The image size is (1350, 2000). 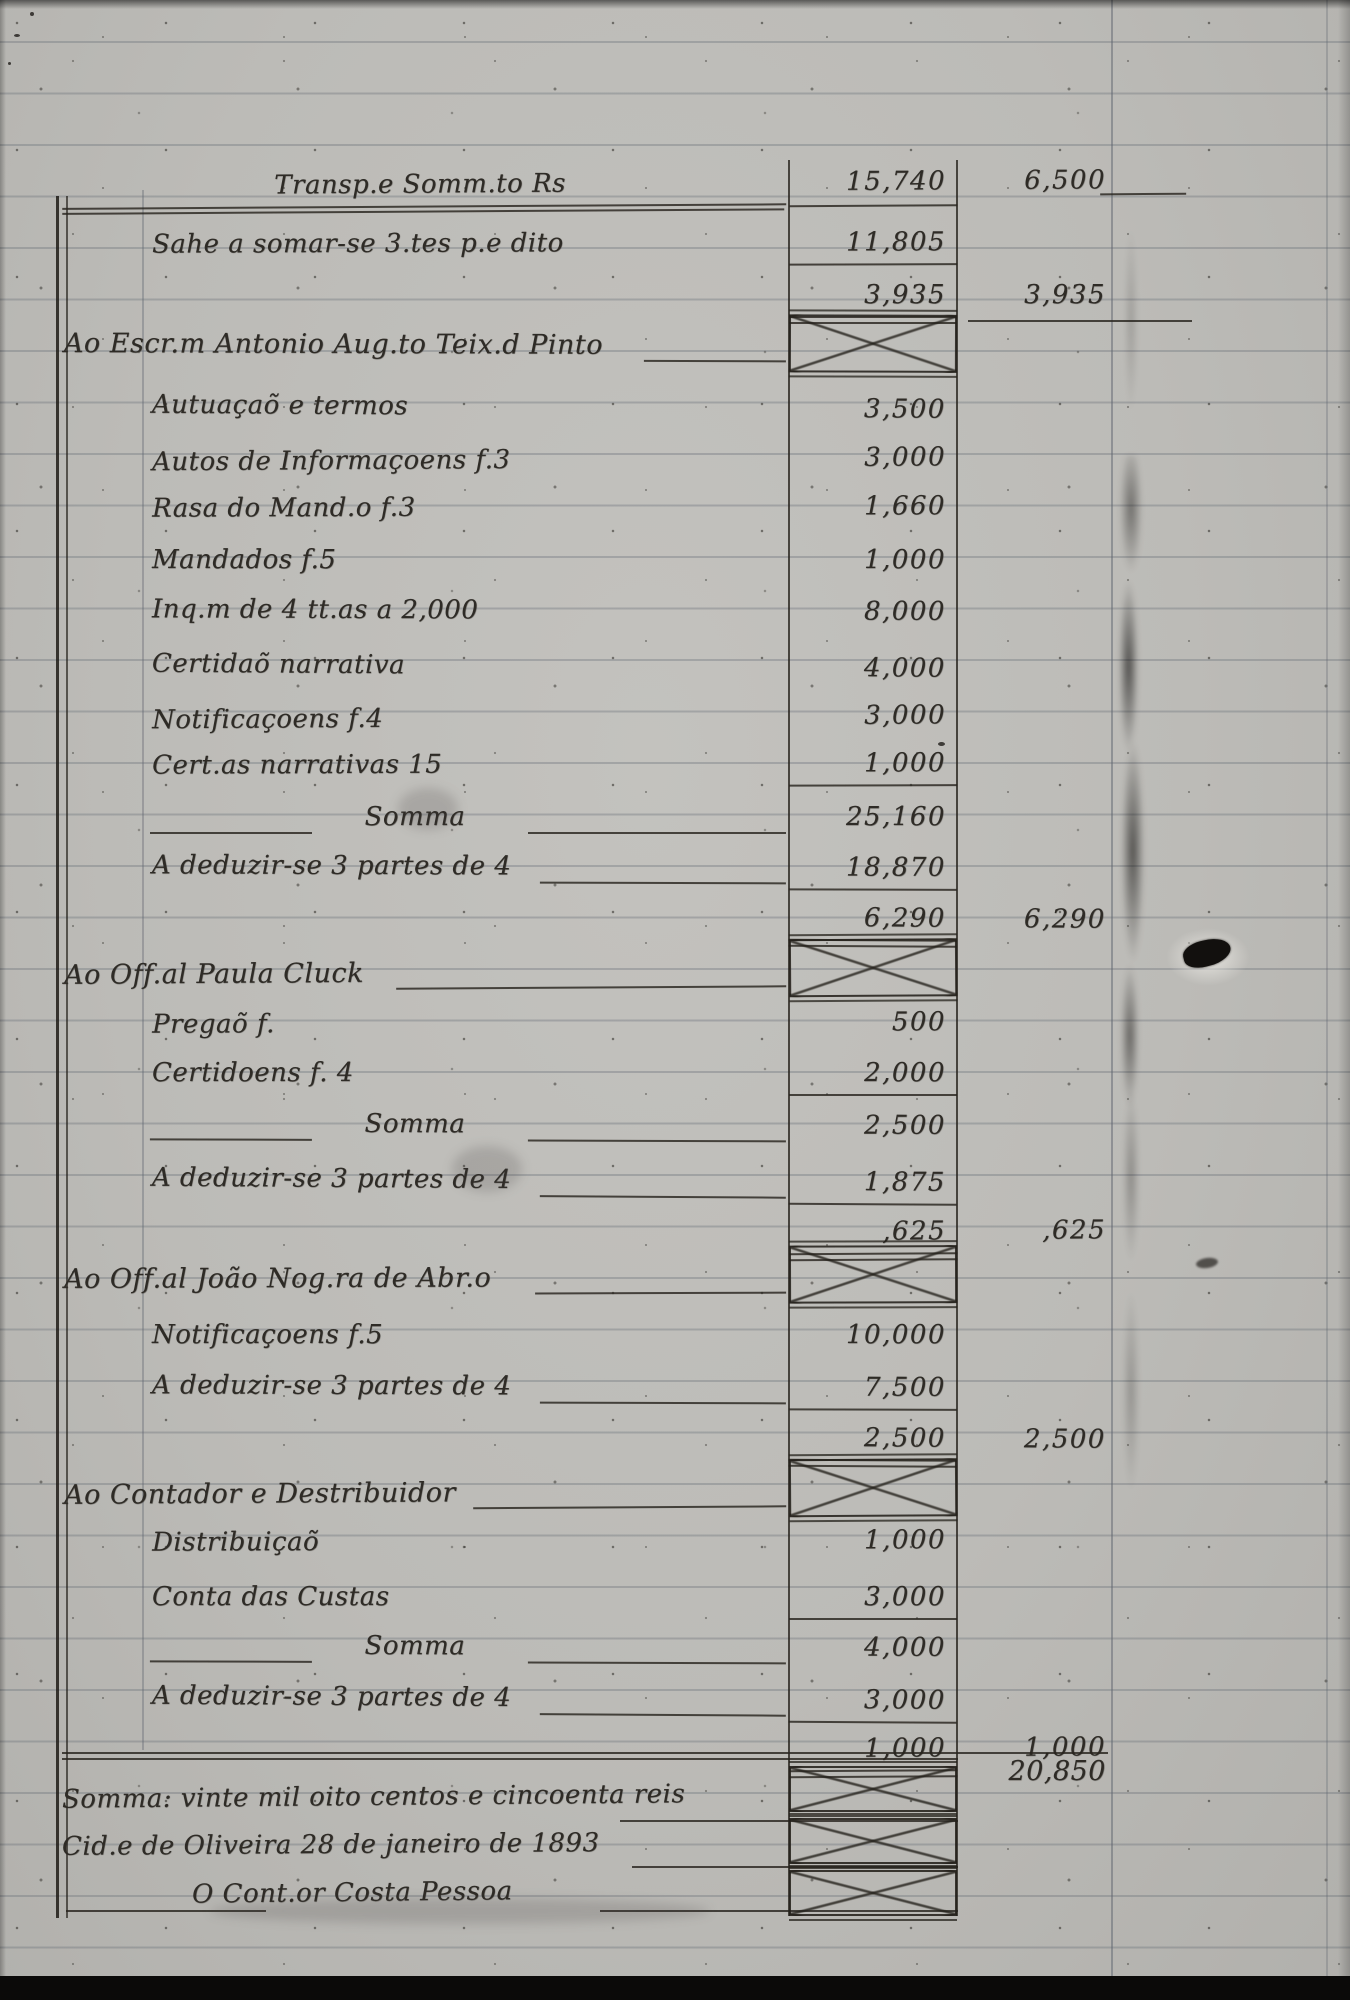 I want to click on entry-label: Certidoens f. 4, so click(x=253, y=1073).